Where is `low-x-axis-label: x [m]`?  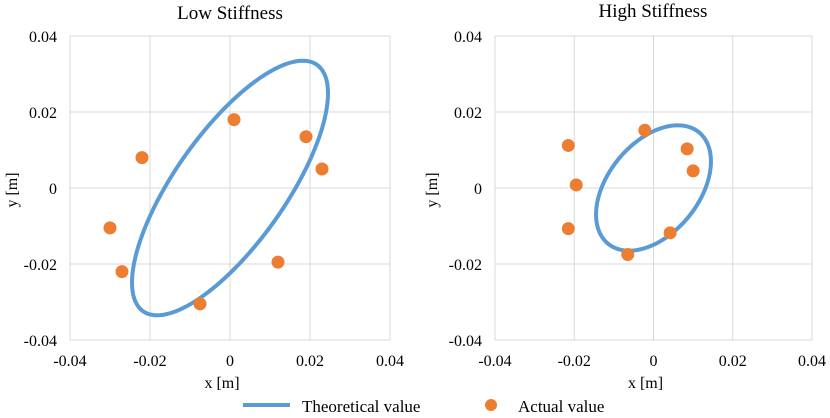 low-x-axis-label: x [m] is located at coordinates (221, 383).